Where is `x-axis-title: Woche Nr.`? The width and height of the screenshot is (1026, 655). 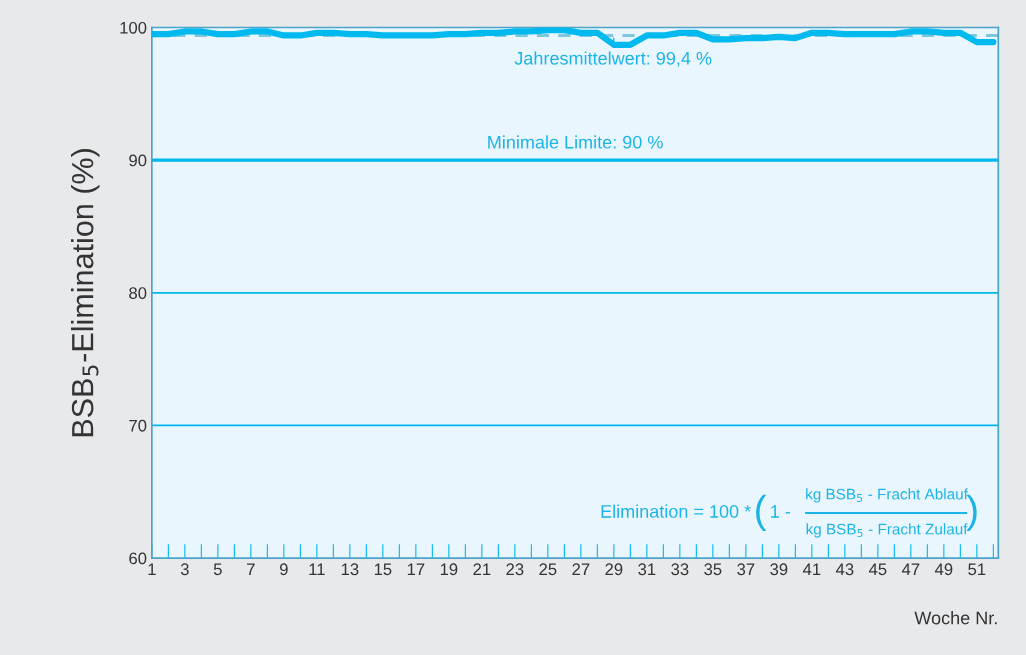 x-axis-title: Woche Nr. is located at coordinates (955, 618).